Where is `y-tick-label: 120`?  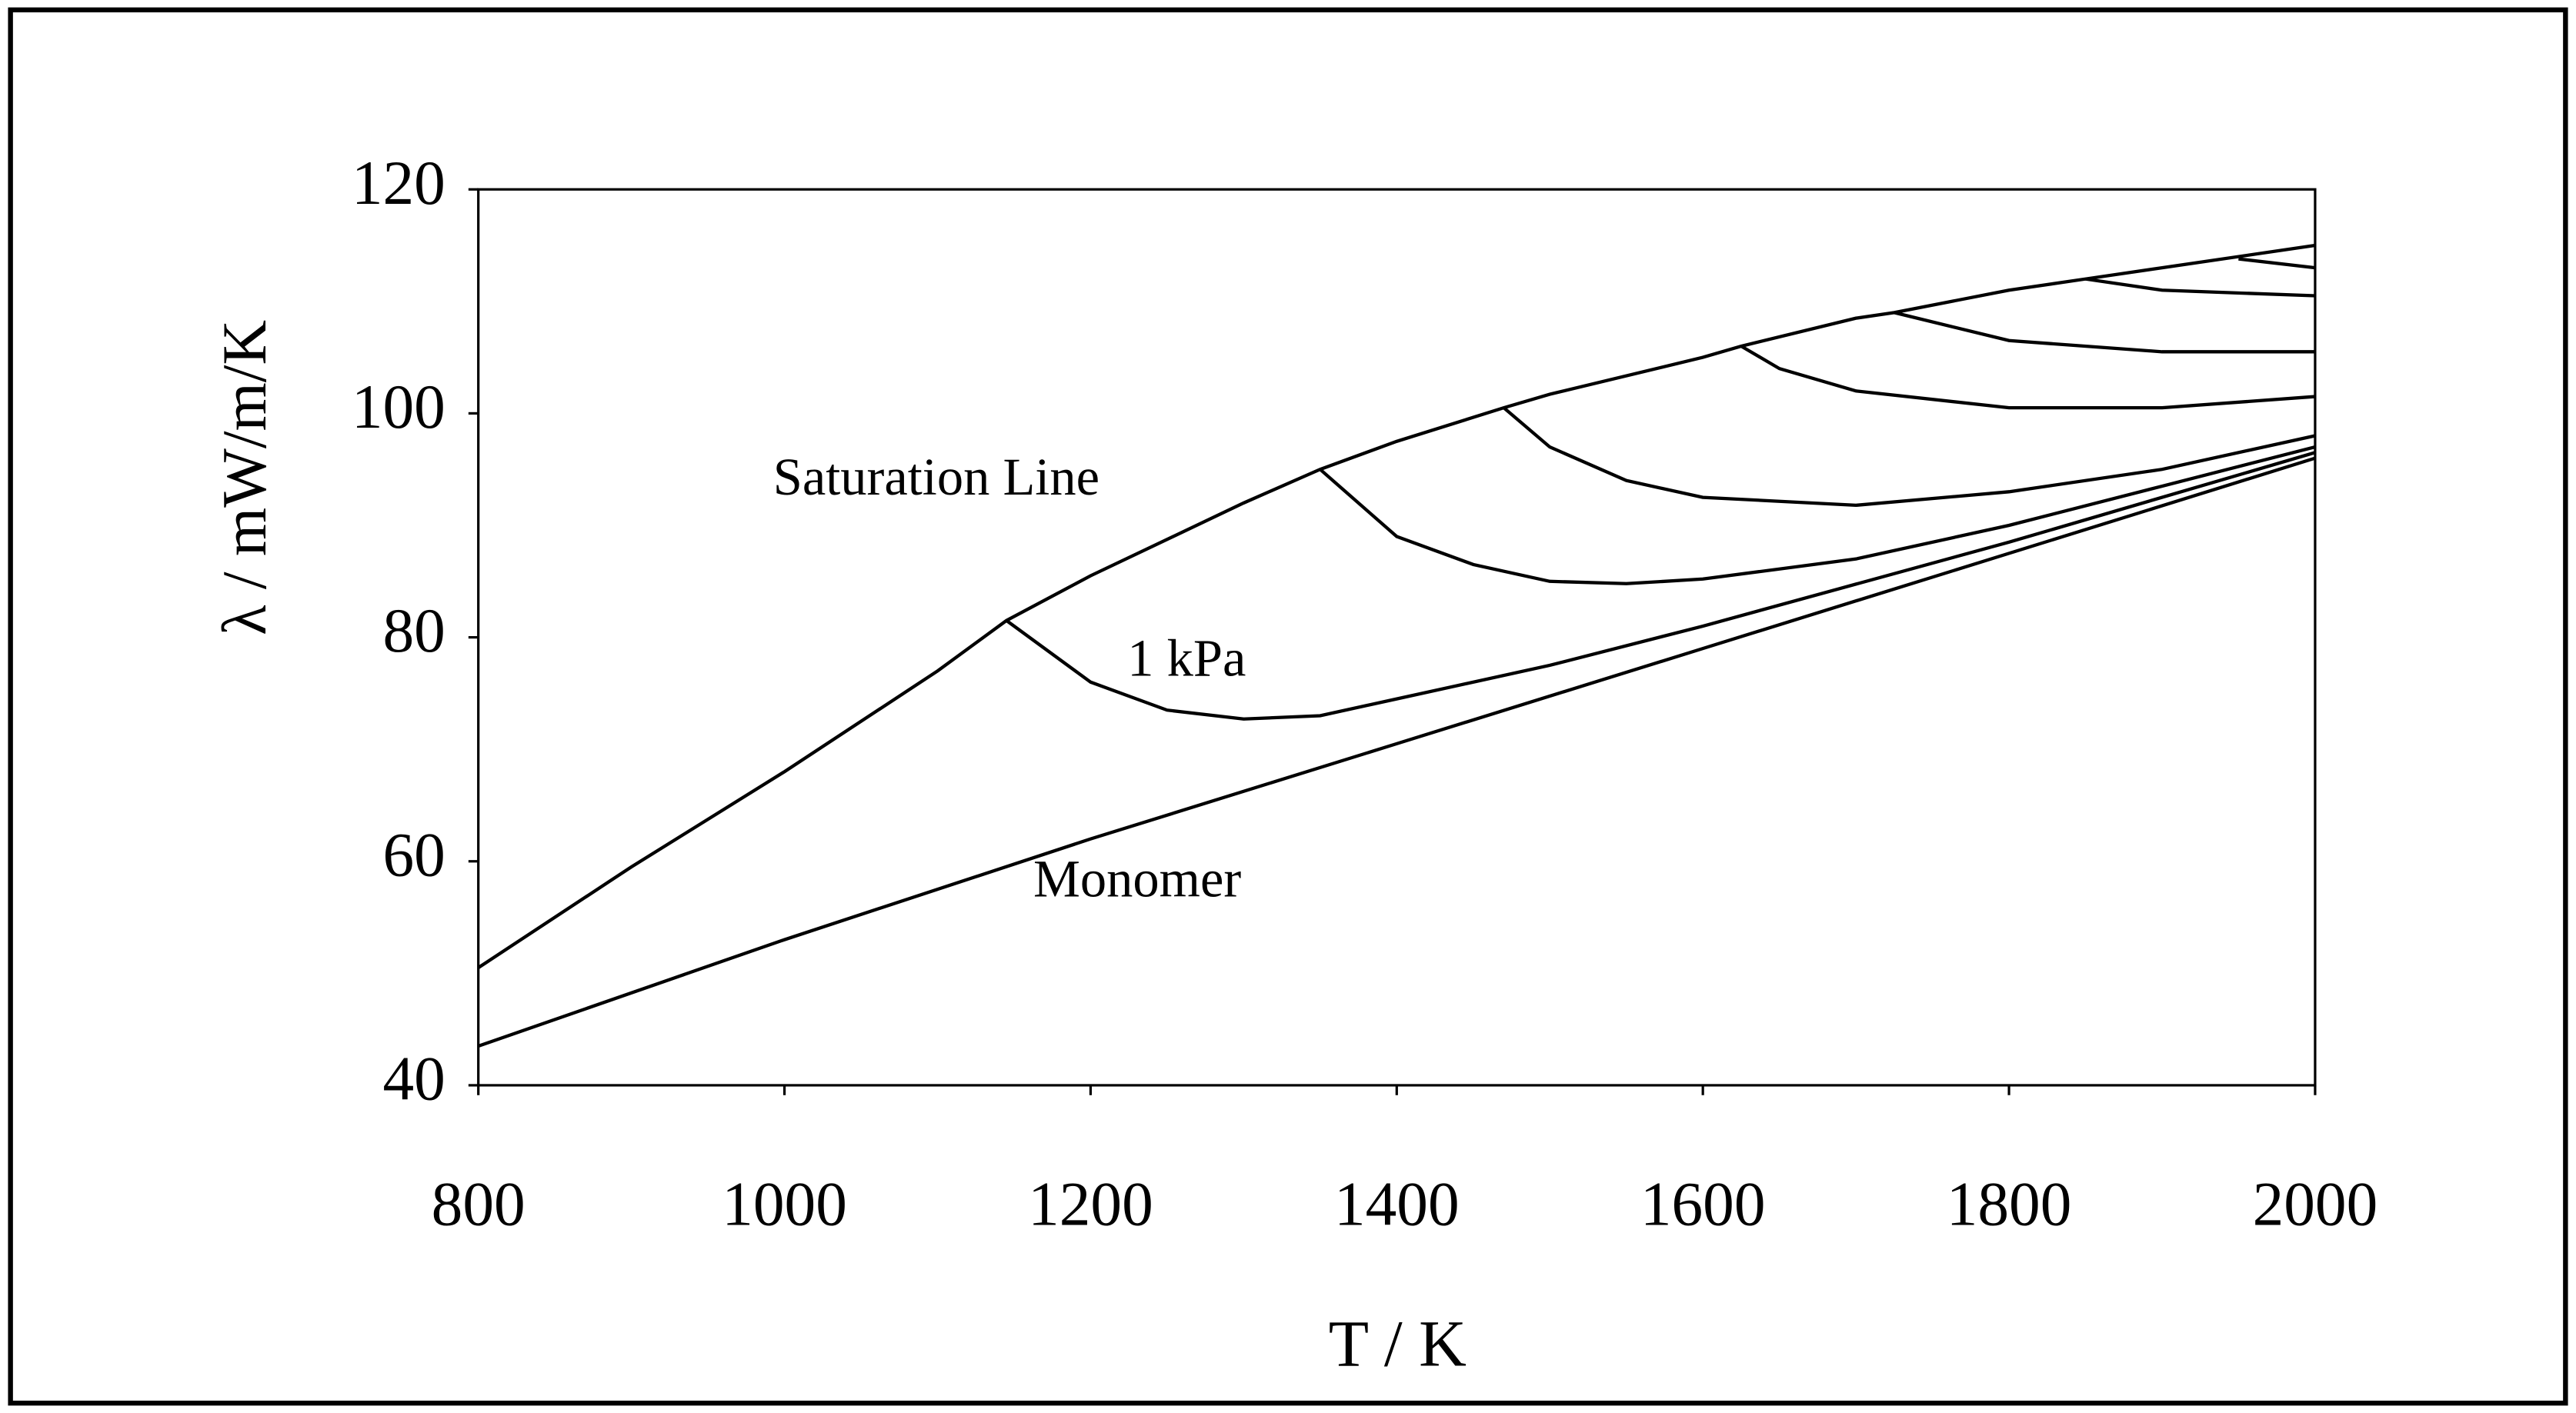 y-tick-label: 120 is located at coordinates (399, 183).